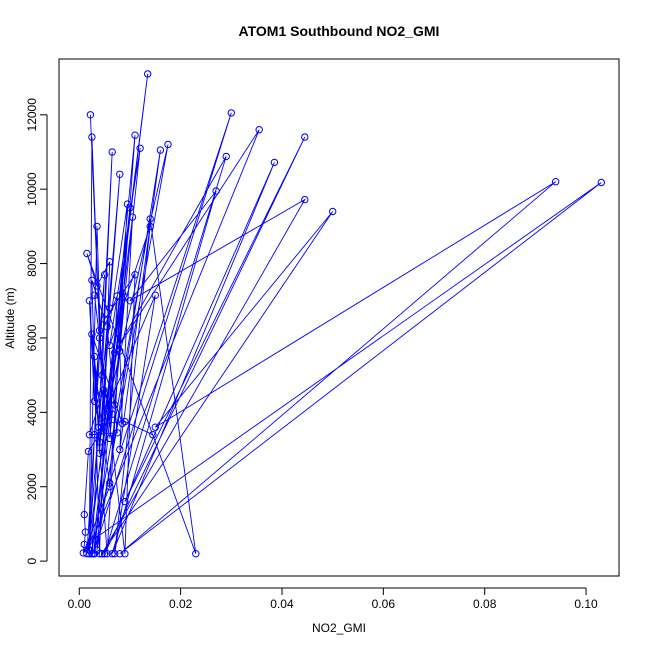 This screenshot has height=650, width=650. Describe the element at coordinates (333, 599) in the screenshot. I see `x-axis: 0.00 0.02 0.04 0.06 0.08 0.10` at that location.